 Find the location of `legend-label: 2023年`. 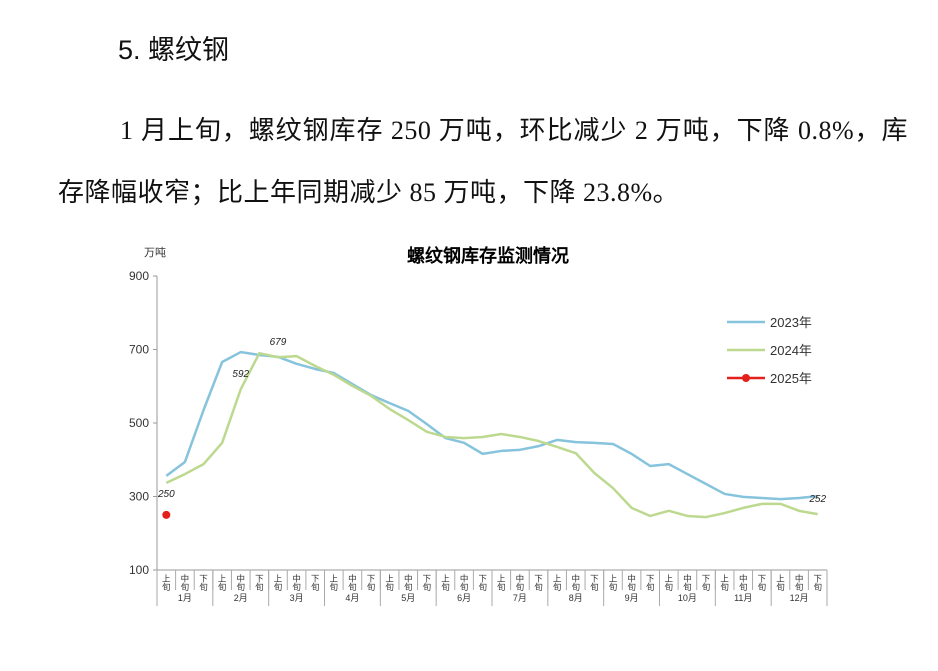

legend-label: 2023年 is located at coordinates (791, 322).